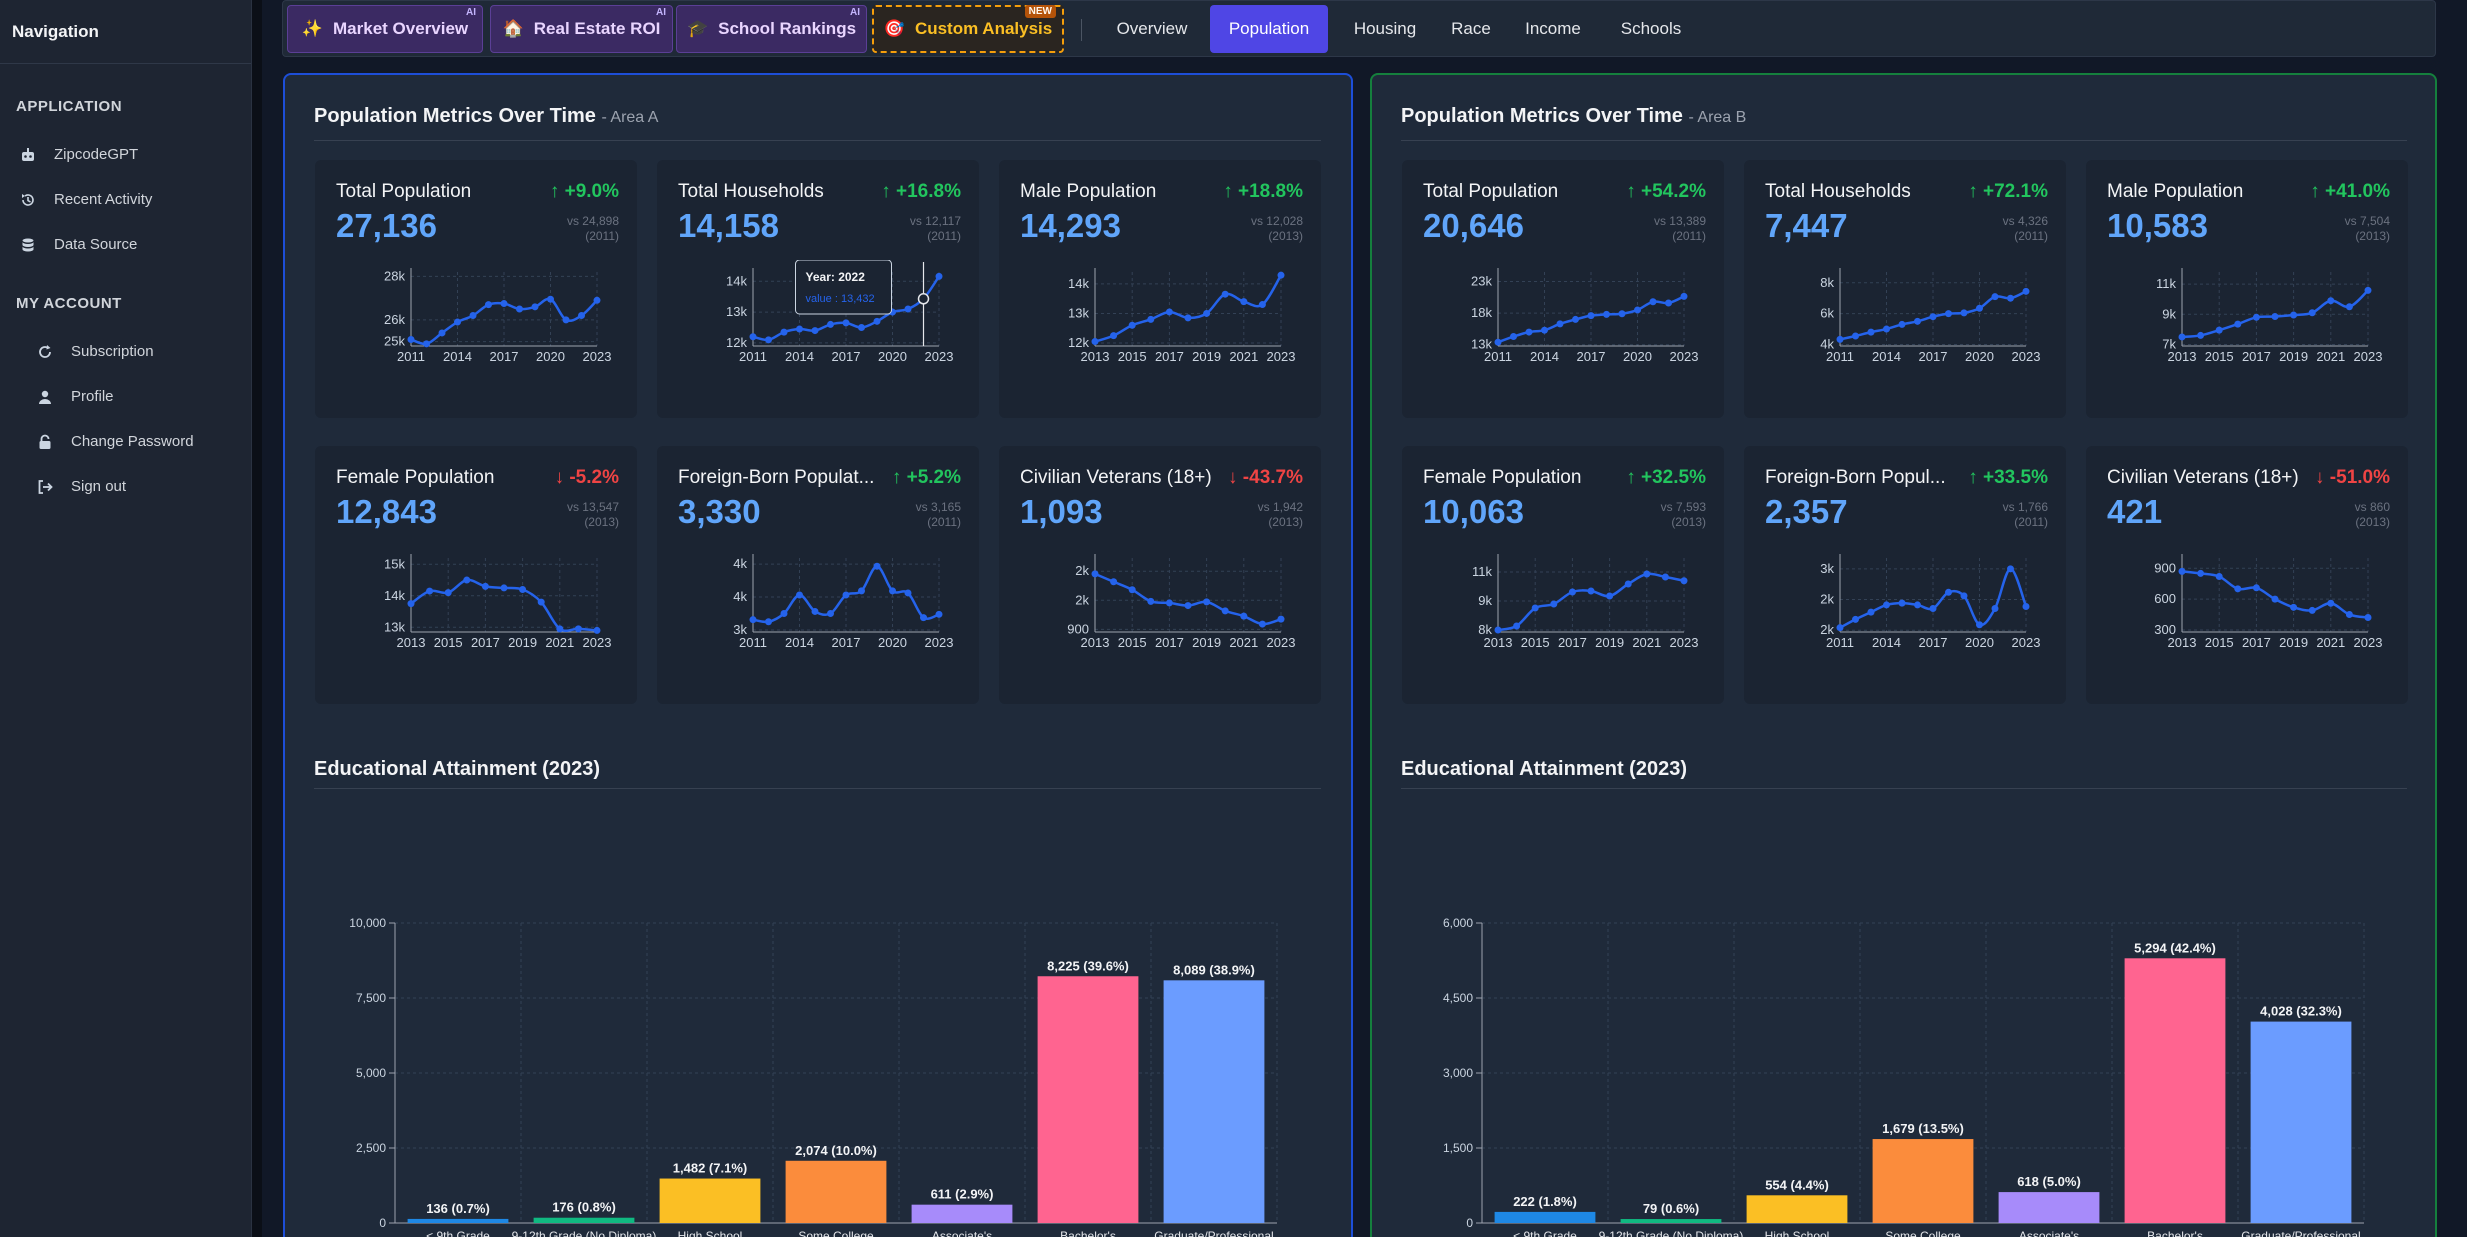  What do you see at coordinates (75, 396) in the screenshot?
I see `sidebar-item-profile: Profile` at bounding box center [75, 396].